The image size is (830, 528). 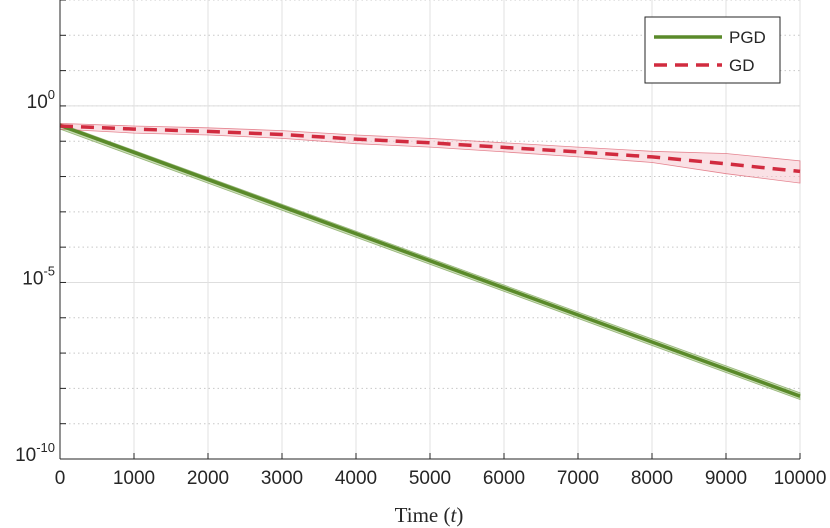 I want to click on x-tick-label: 0, so click(x=60, y=478).